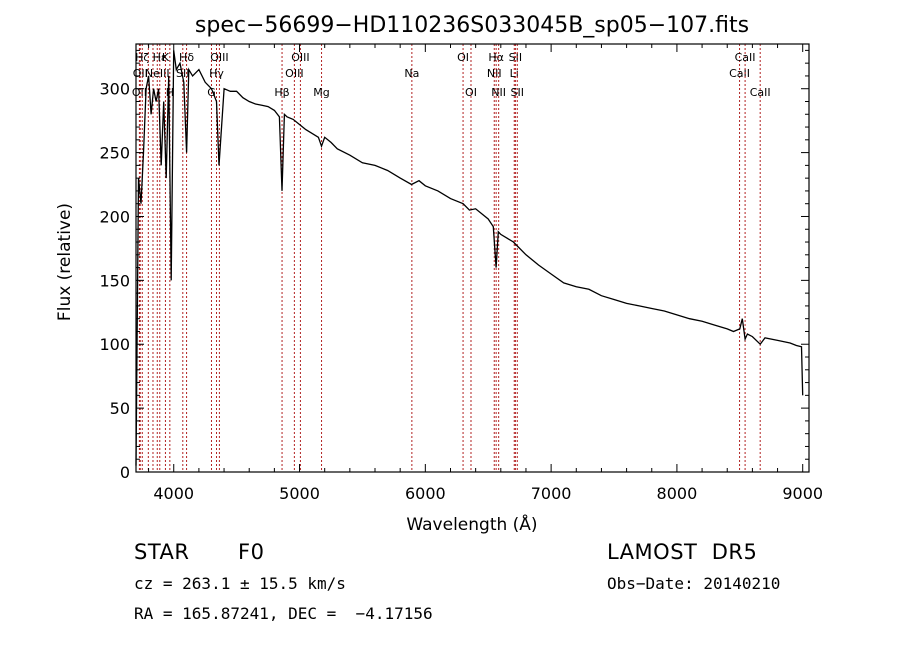 The width and height of the screenshot is (900, 649). Describe the element at coordinates (677, 493) in the screenshot. I see `x-tick-label-4: 8000` at that location.